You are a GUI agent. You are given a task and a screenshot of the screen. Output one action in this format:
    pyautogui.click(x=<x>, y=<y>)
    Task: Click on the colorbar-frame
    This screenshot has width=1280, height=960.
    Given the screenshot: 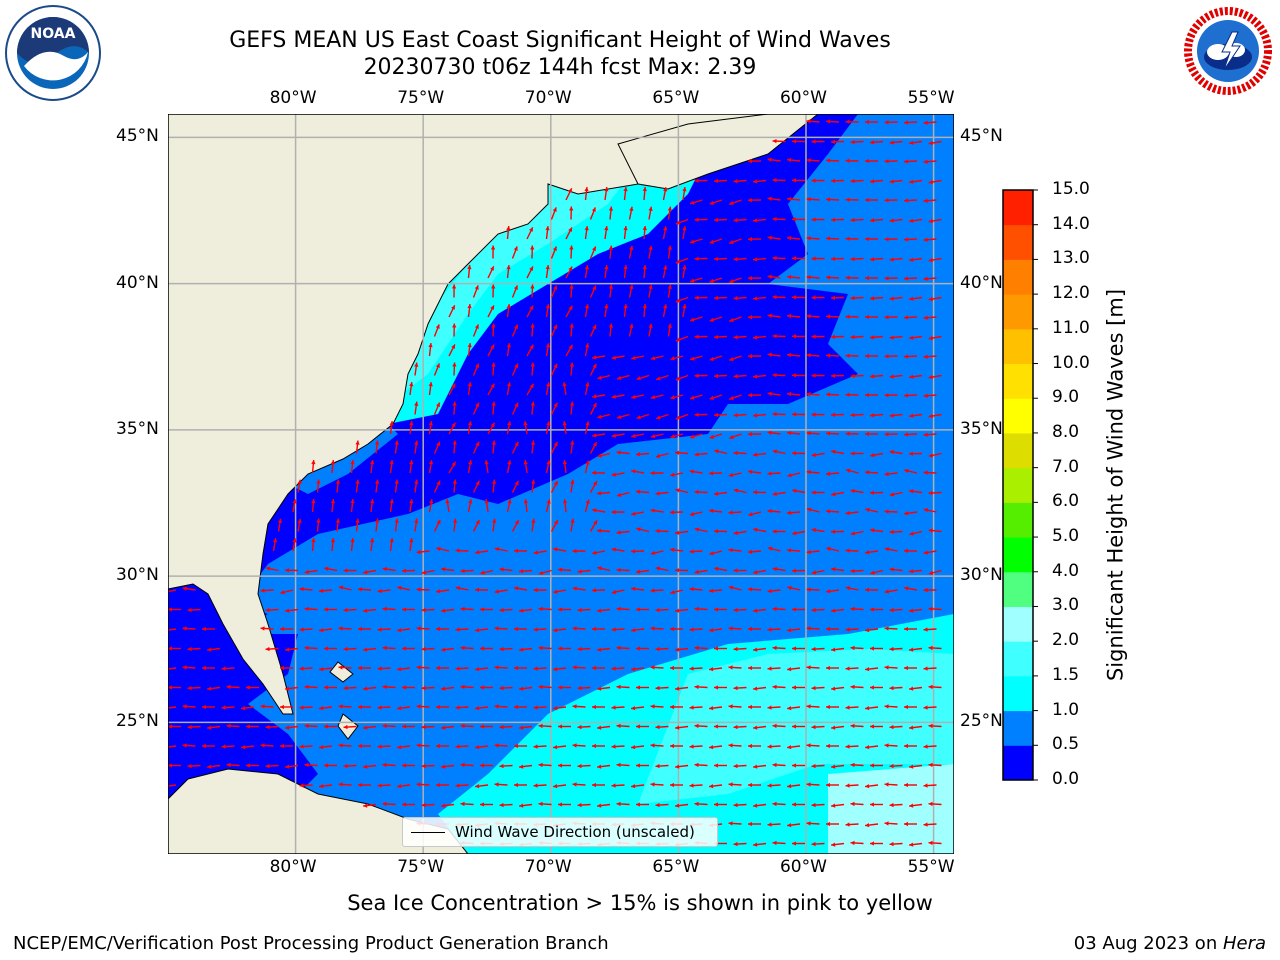 What is the action you would take?
    pyautogui.click(x=1018, y=485)
    